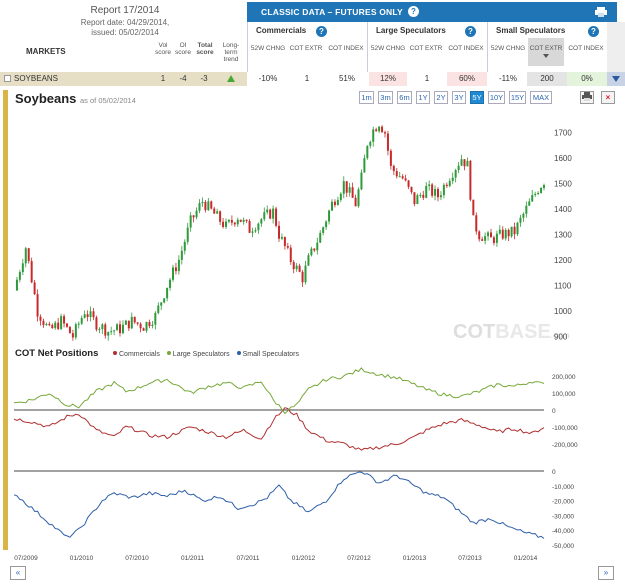 The width and height of the screenshot is (625, 585). I want to click on legend-small-specs: Small Speculators, so click(270, 354).